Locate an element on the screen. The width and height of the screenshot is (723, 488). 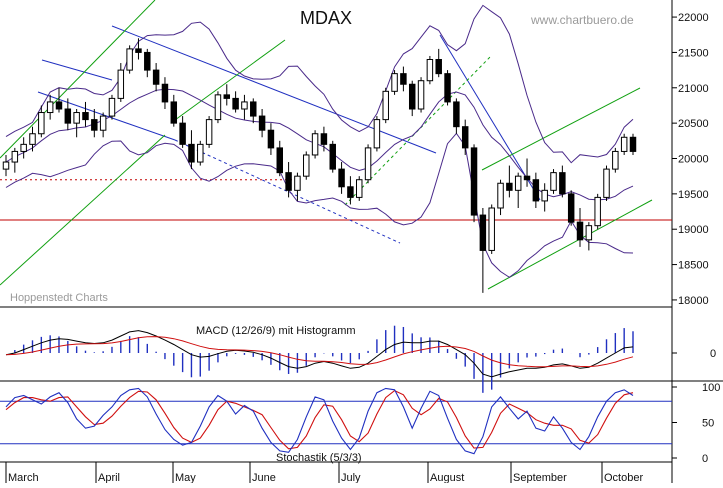
watermark: www.chartbuero.de is located at coordinates (582, 20).